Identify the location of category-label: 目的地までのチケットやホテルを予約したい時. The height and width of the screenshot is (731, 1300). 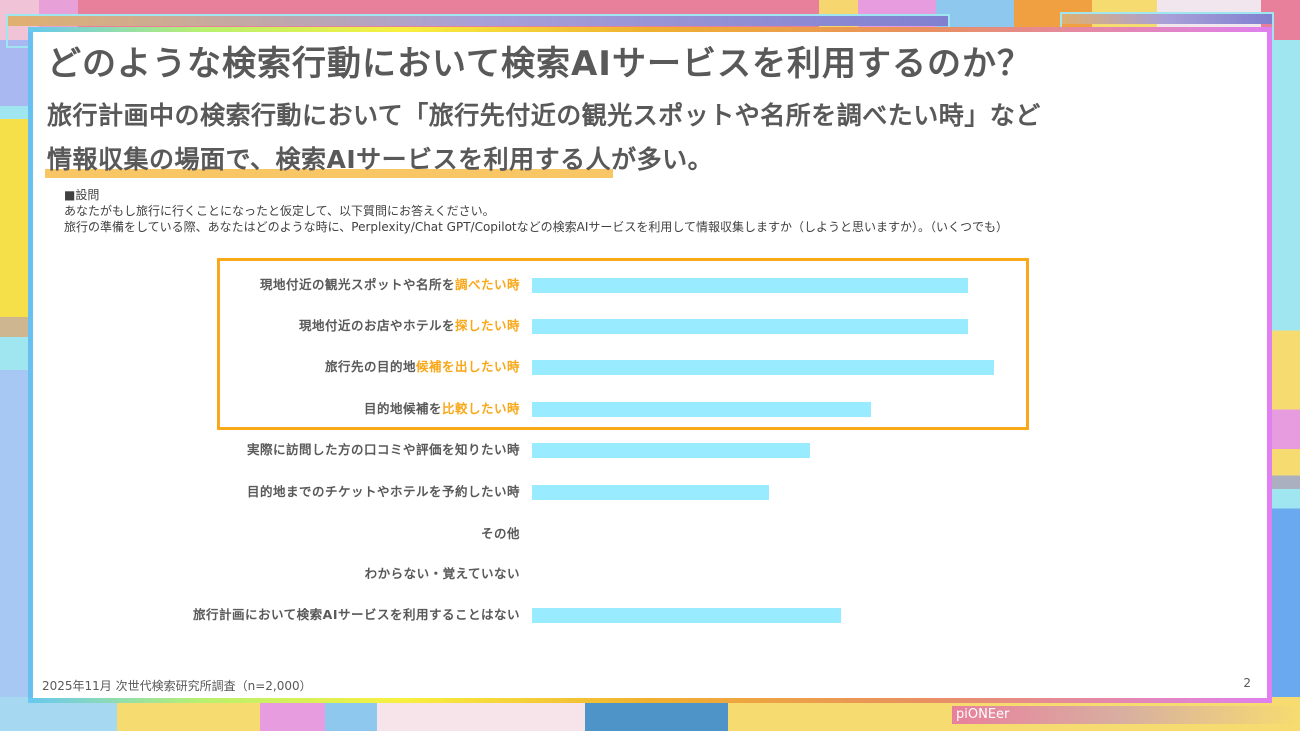
(280, 492).